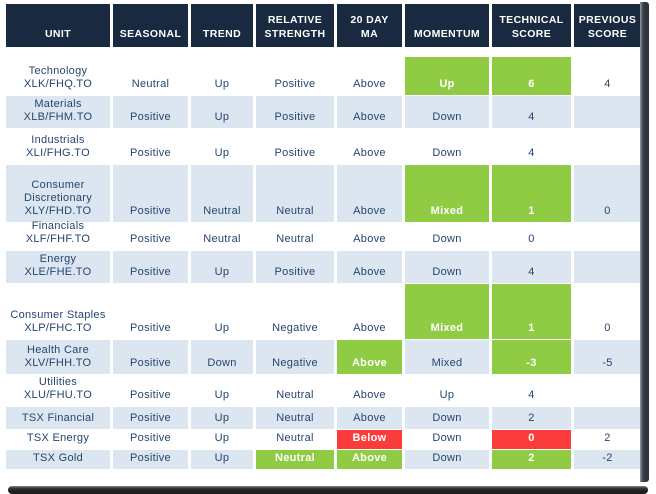 The width and height of the screenshot is (656, 494). I want to click on header-cell-rs: RELATIVE STRENGTH, so click(295, 25).